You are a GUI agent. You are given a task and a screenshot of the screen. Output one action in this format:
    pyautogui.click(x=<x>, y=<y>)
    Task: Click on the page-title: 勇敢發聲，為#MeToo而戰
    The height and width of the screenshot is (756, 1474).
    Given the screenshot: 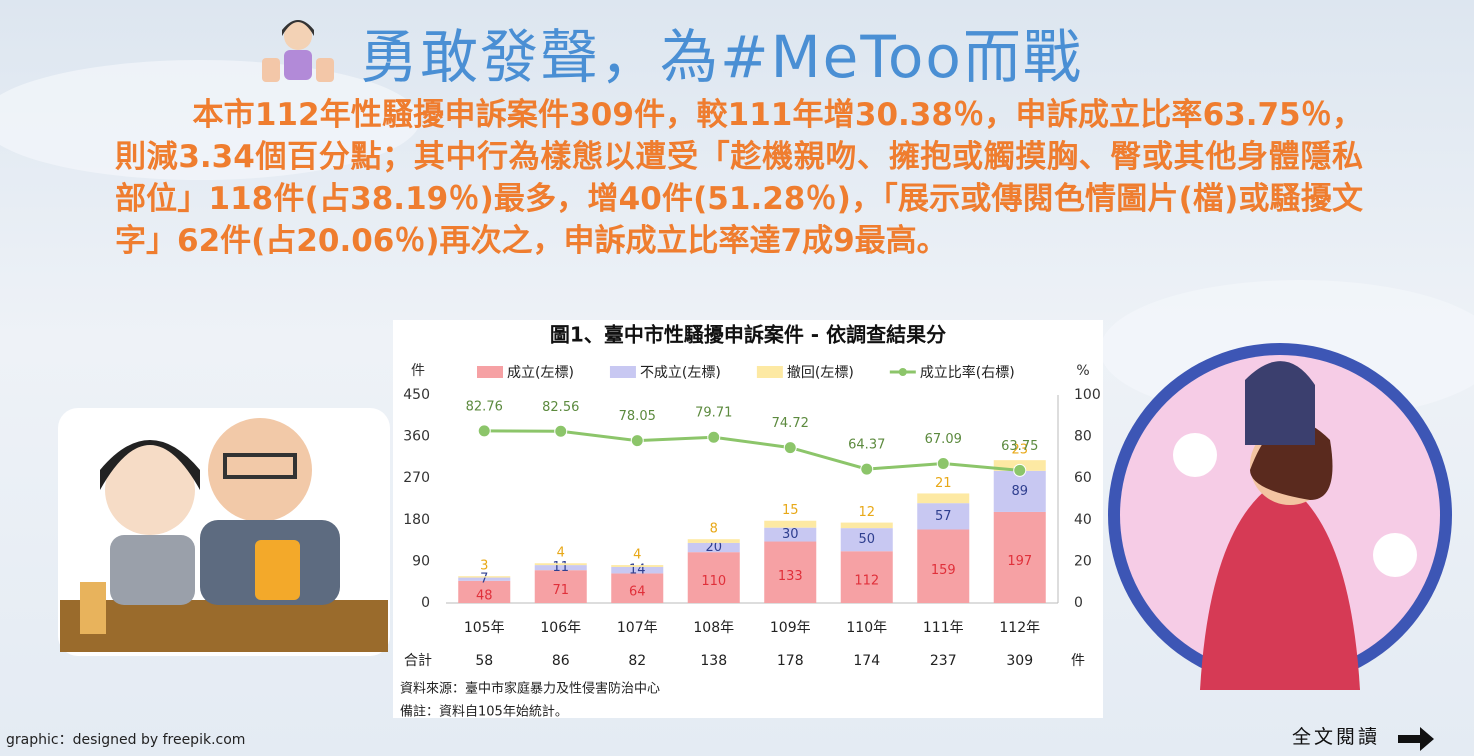 What is the action you would take?
    pyautogui.click(x=721, y=57)
    